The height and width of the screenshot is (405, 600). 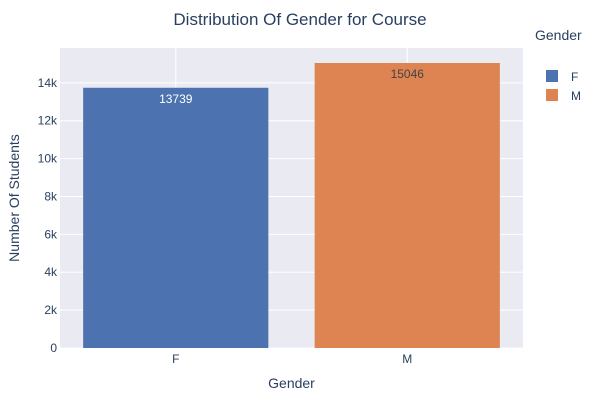 What do you see at coordinates (14, 198) in the screenshot?
I see `y-axis-label: Number Of Students` at bounding box center [14, 198].